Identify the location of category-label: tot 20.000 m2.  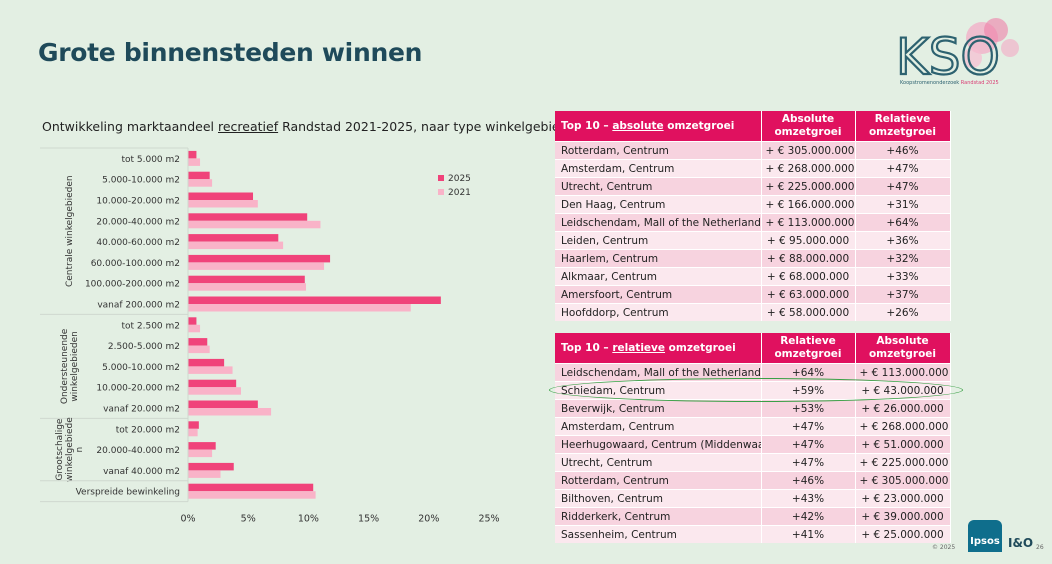
(148, 430).